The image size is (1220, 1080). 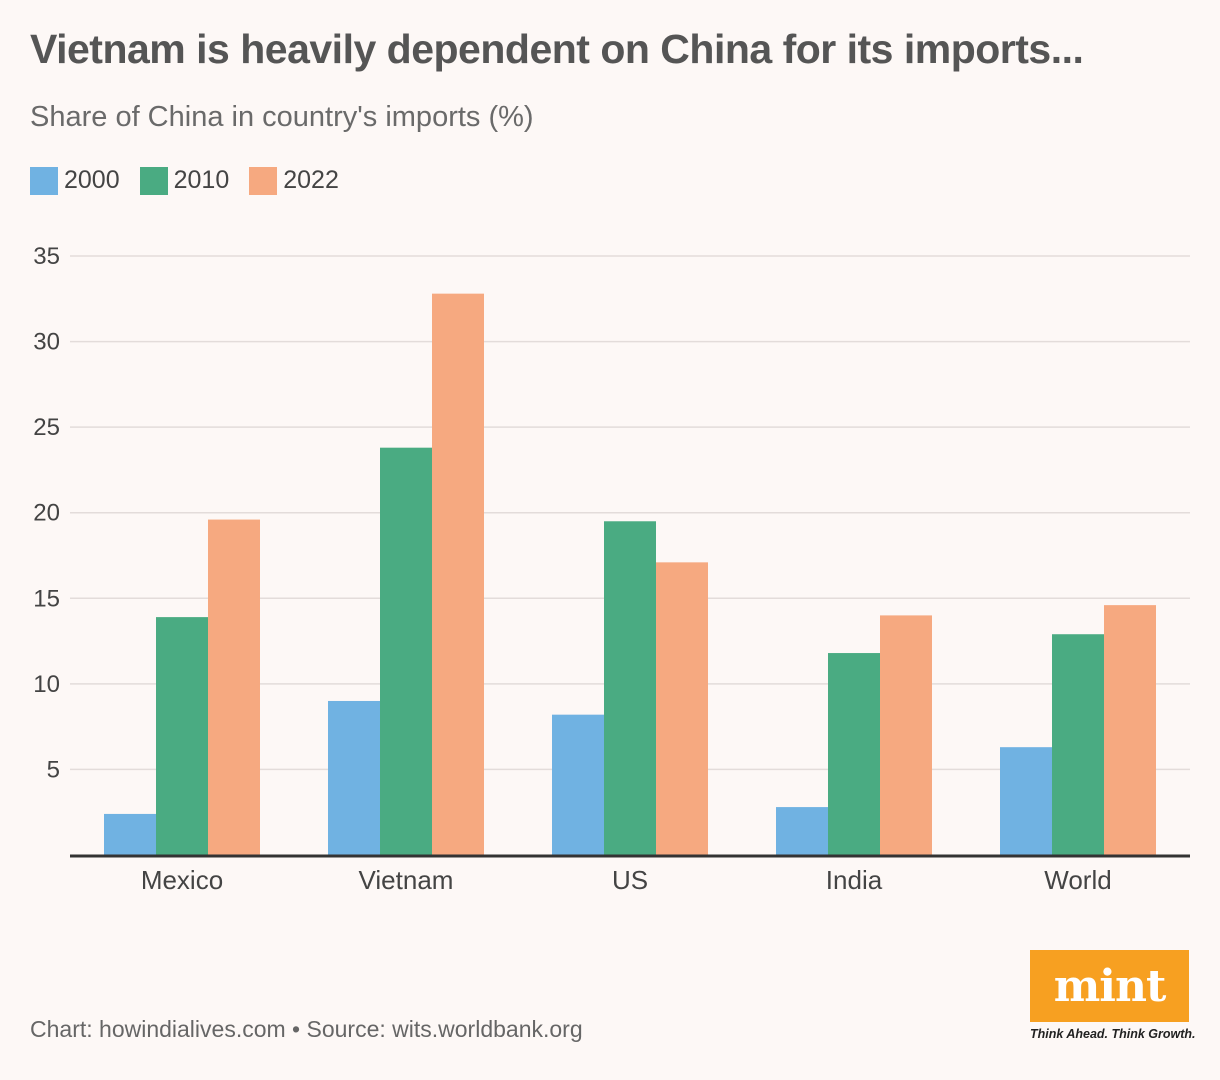 What do you see at coordinates (1078, 744) in the screenshot?
I see `bar-world-2010` at bounding box center [1078, 744].